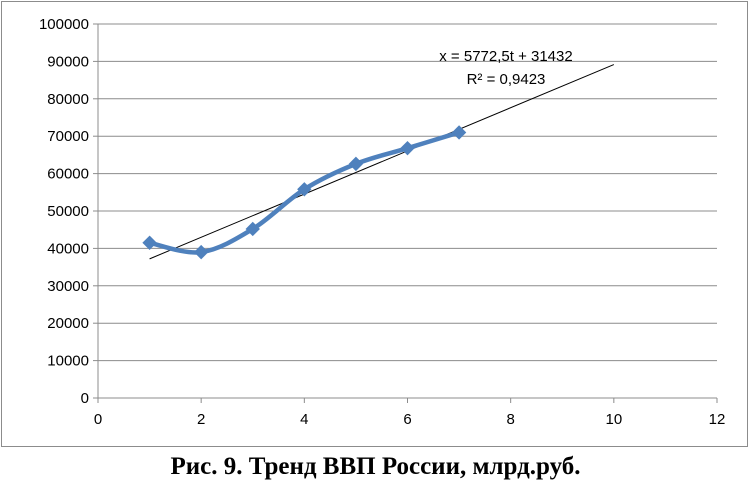 Image resolution: width=751 pixels, height=484 pixels. Describe the element at coordinates (85, 398) in the screenshot. I see `y-tick-label: 0` at that location.